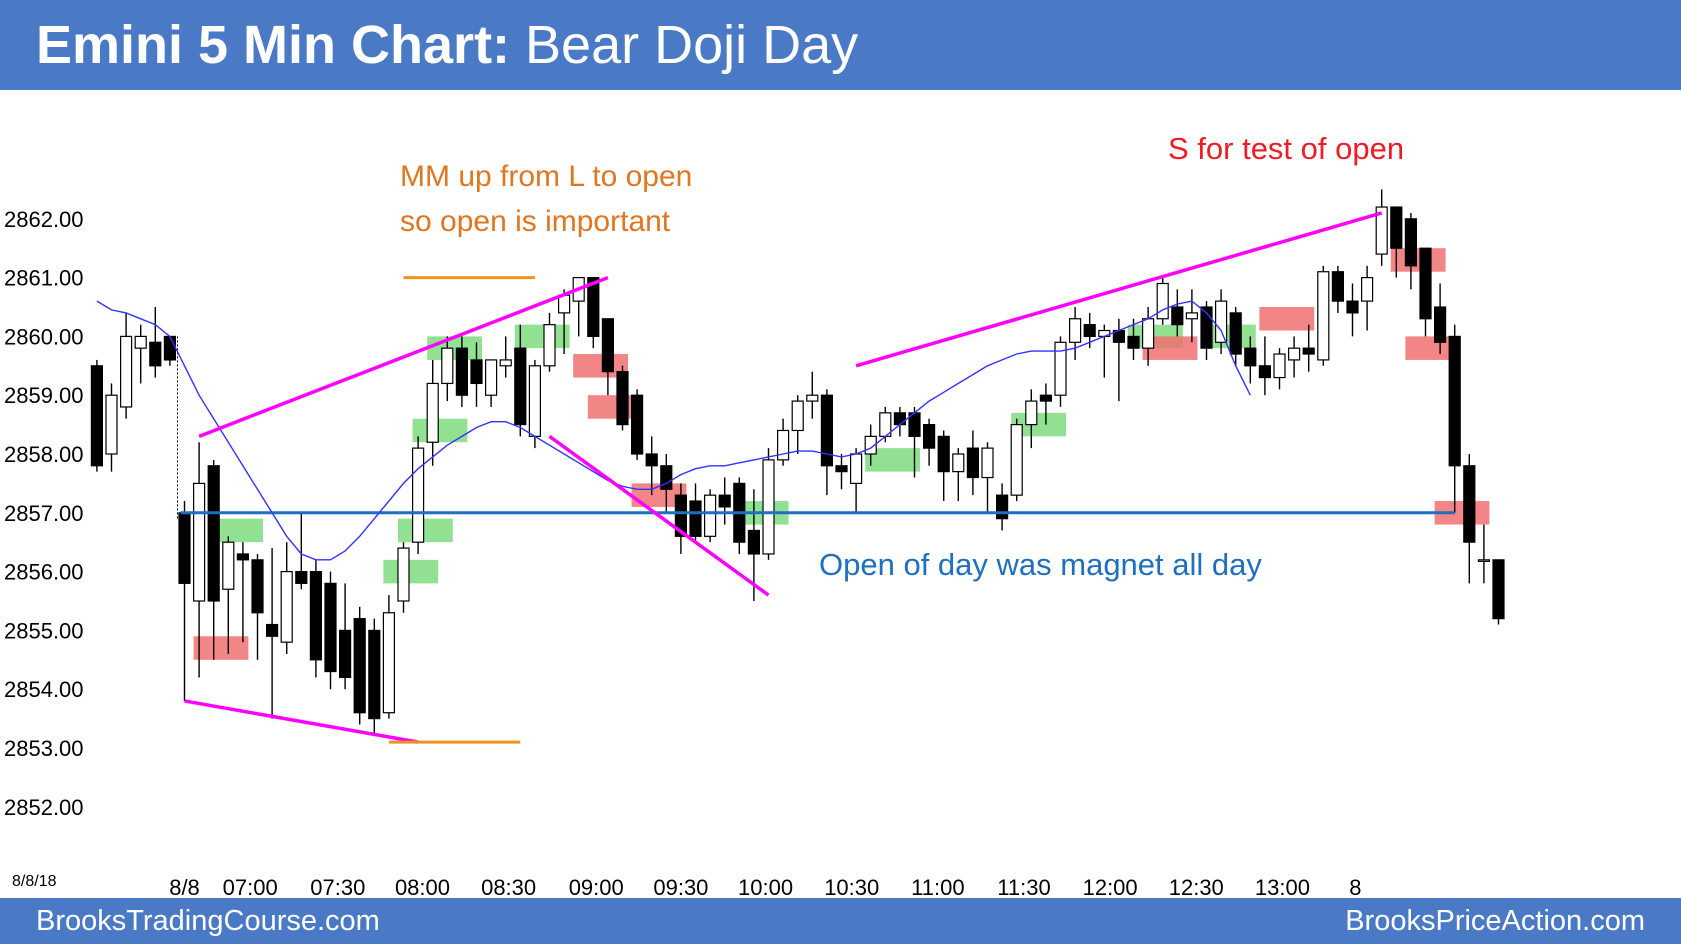 Image resolution: width=1681 pixels, height=944 pixels. I want to click on footer-right-link: BrooksPriceAction.com, so click(1495, 921).